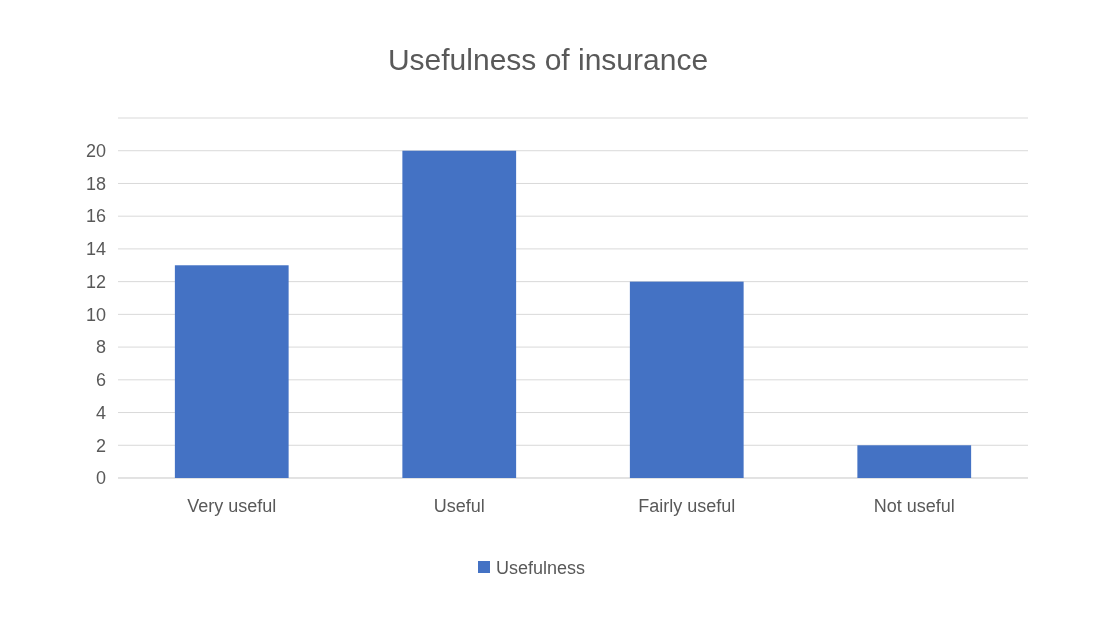  I want to click on x-tick-label: Fairly useful, so click(687, 506).